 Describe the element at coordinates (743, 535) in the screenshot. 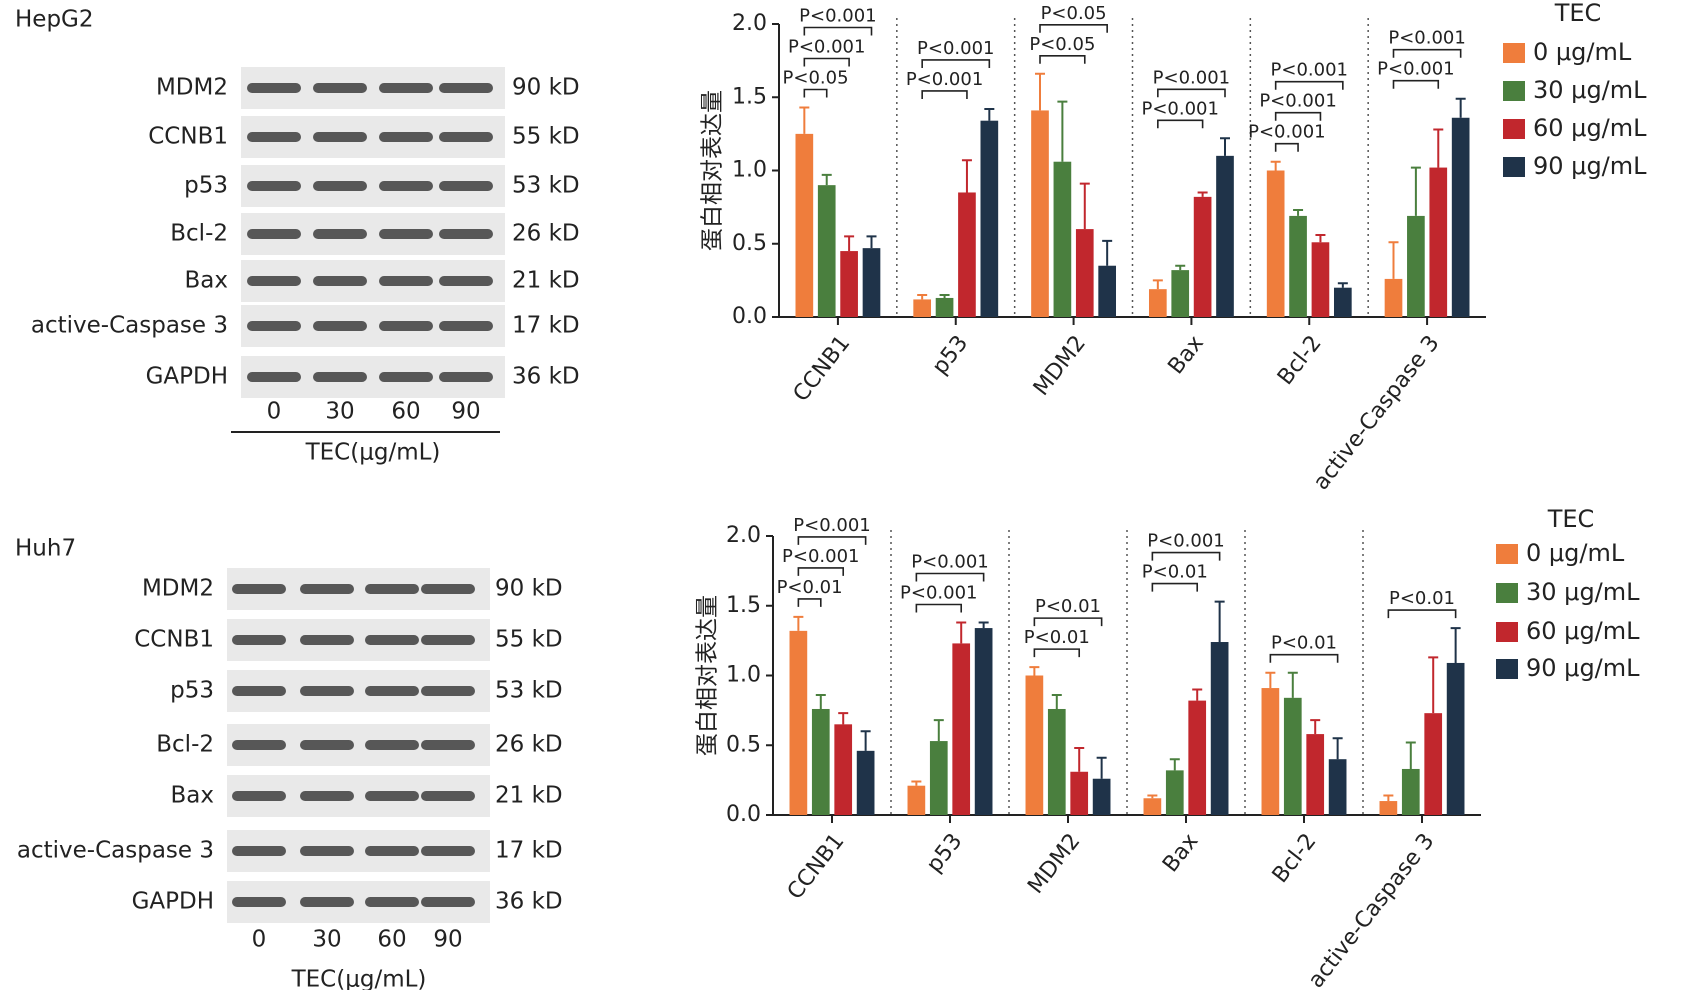

I see `y-tick-label: 2.0` at that location.